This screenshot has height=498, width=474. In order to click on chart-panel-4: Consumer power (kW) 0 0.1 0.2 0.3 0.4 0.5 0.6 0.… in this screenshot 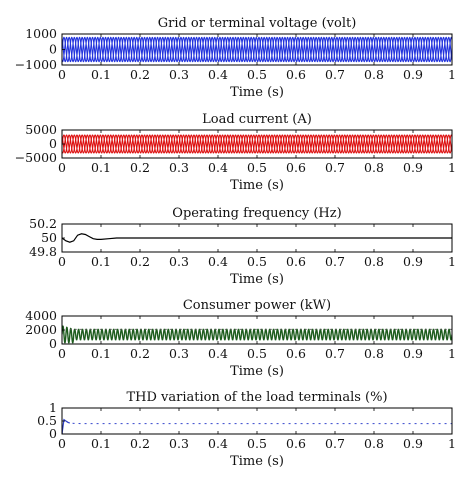, I will do `click(240, 338)`.